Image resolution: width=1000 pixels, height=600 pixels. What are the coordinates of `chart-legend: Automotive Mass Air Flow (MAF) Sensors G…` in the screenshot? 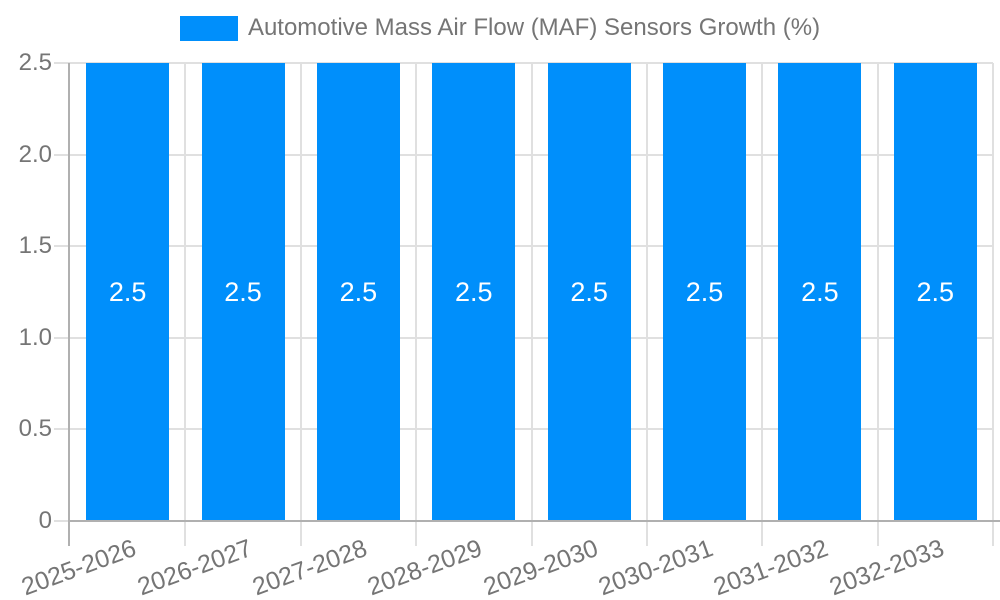 It's located at (500, 28).